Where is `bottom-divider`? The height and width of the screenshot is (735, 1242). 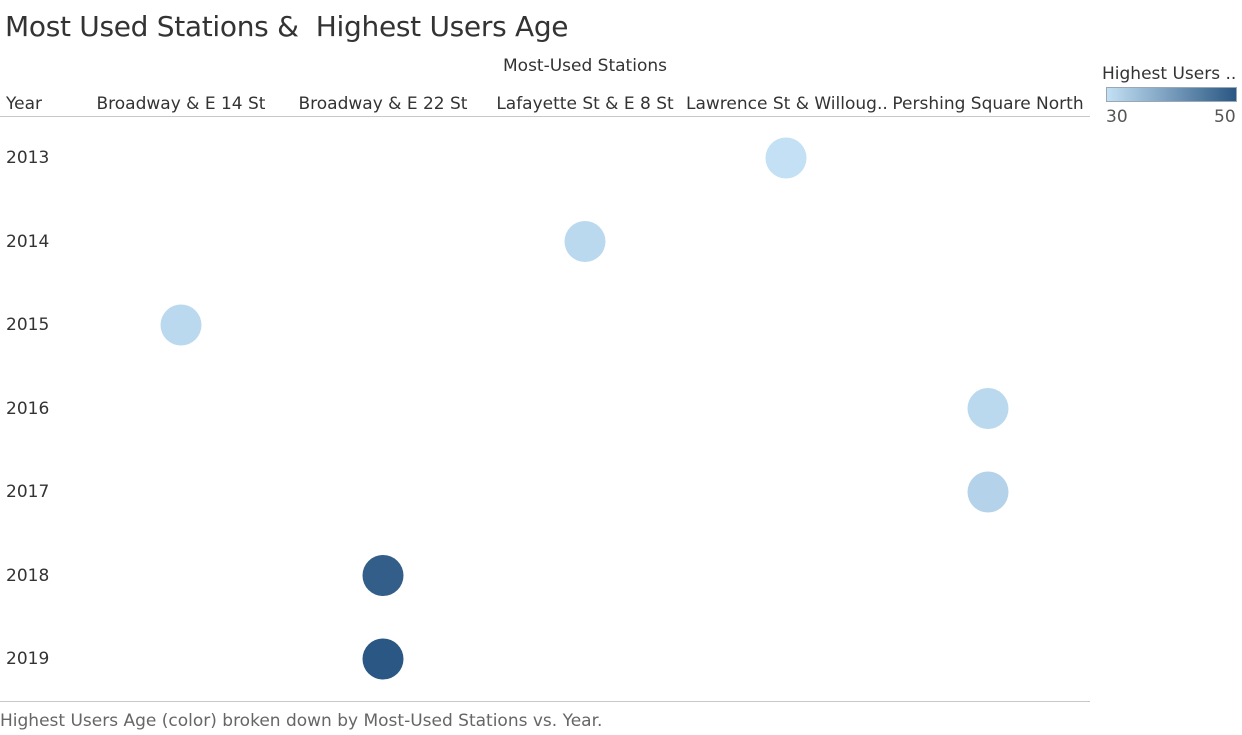
bottom-divider is located at coordinates (545, 701).